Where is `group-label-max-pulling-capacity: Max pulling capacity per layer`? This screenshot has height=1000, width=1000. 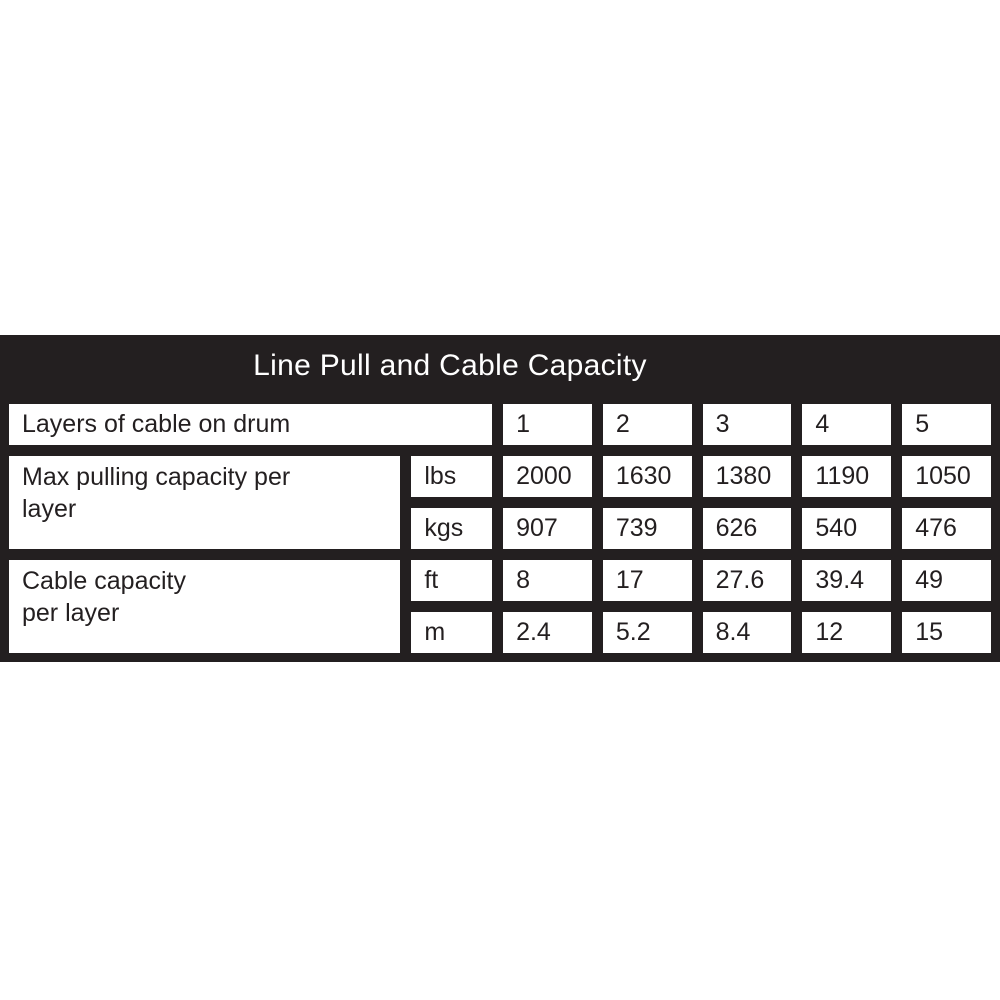
group-label-max-pulling-capacity: Max pulling capacity per layer is located at coordinates (205, 502).